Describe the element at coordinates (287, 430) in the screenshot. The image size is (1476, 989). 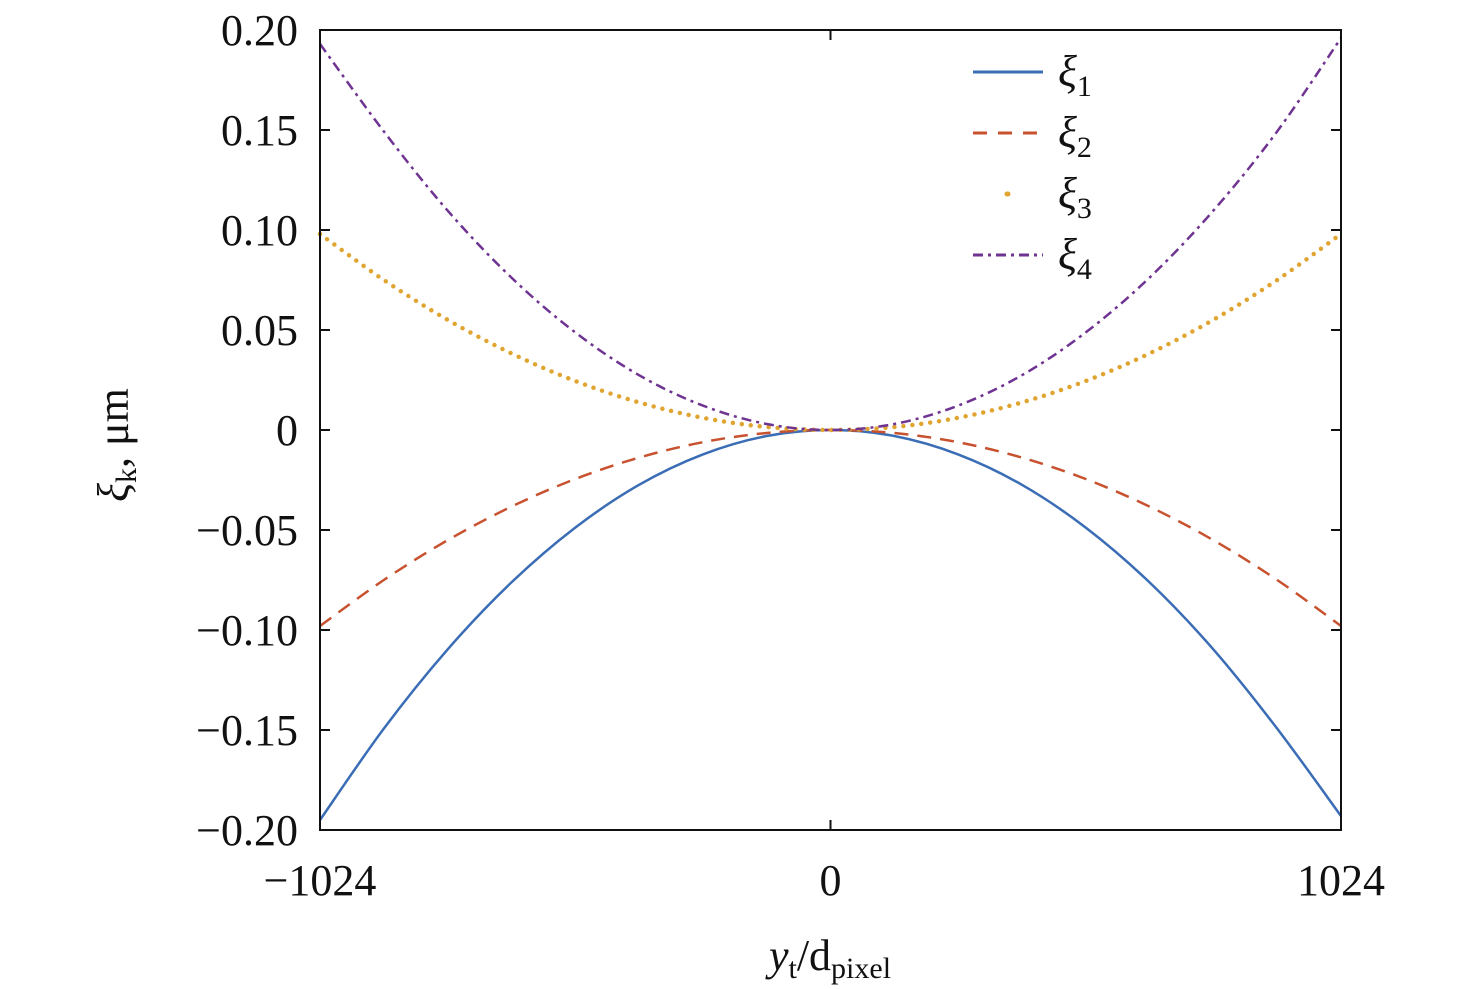
I see `y-tick-label: 0` at that location.